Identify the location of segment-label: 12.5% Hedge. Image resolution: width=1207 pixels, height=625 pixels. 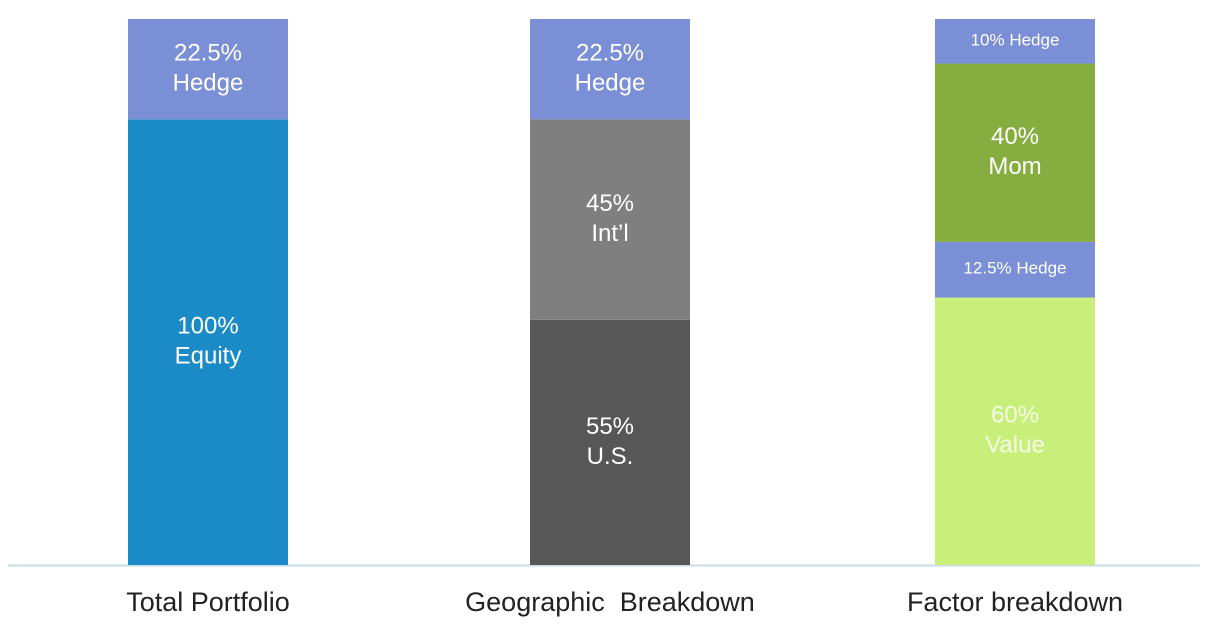
(1014, 268).